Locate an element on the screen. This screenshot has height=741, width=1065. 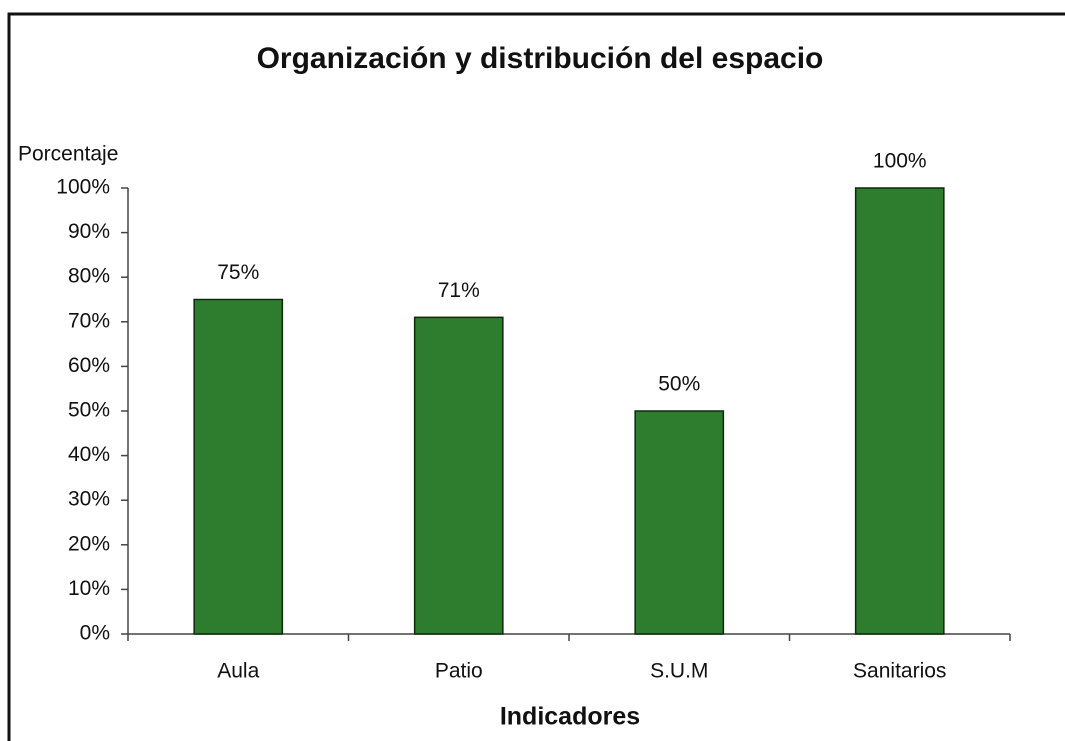
y-axis-label: Porcentaje is located at coordinates (68, 154).